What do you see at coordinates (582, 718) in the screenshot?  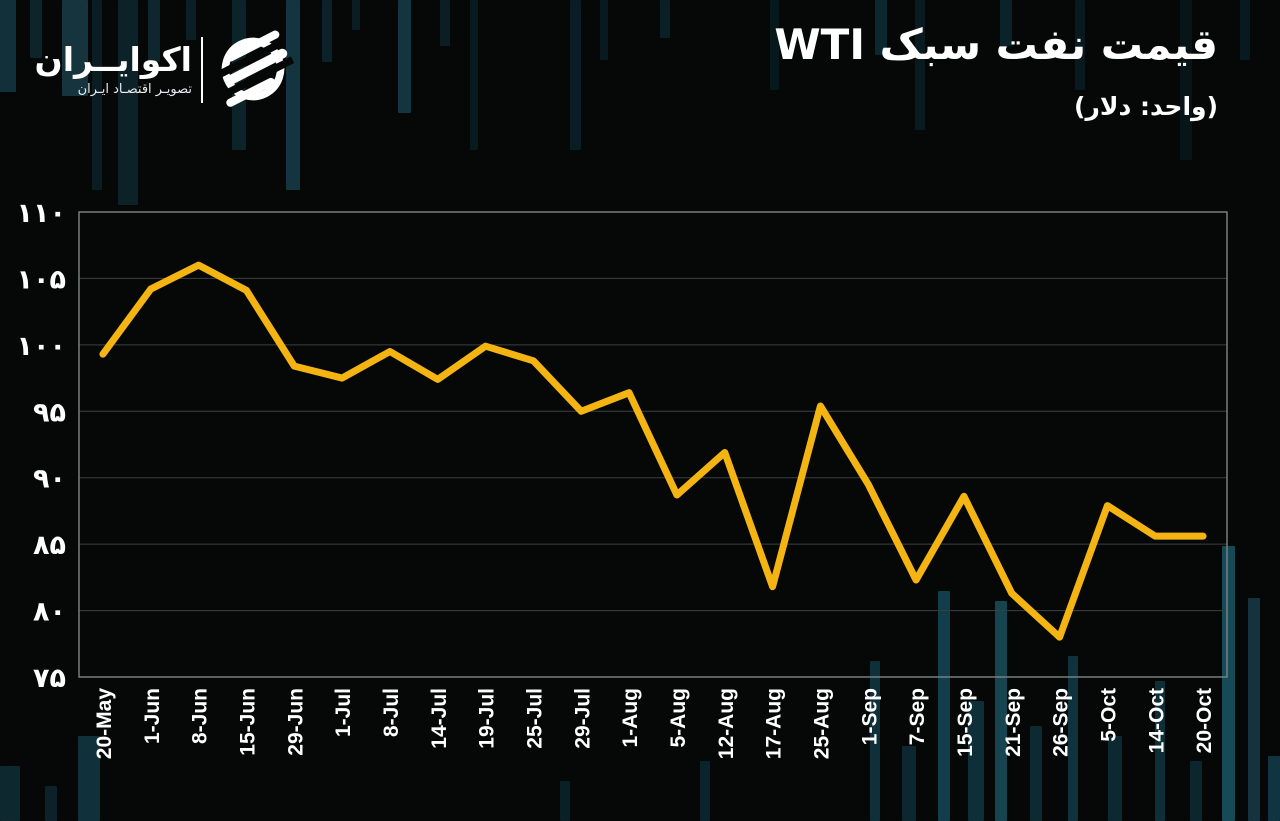 I see `x-axis-tick-label: 29-Jul` at bounding box center [582, 718].